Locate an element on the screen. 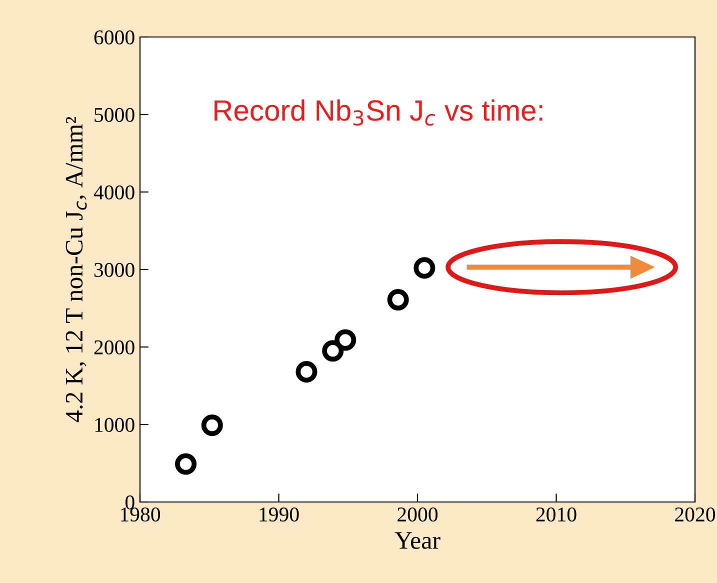 The height and width of the screenshot is (583, 717). x-tick-label: 1980 is located at coordinates (140, 514).